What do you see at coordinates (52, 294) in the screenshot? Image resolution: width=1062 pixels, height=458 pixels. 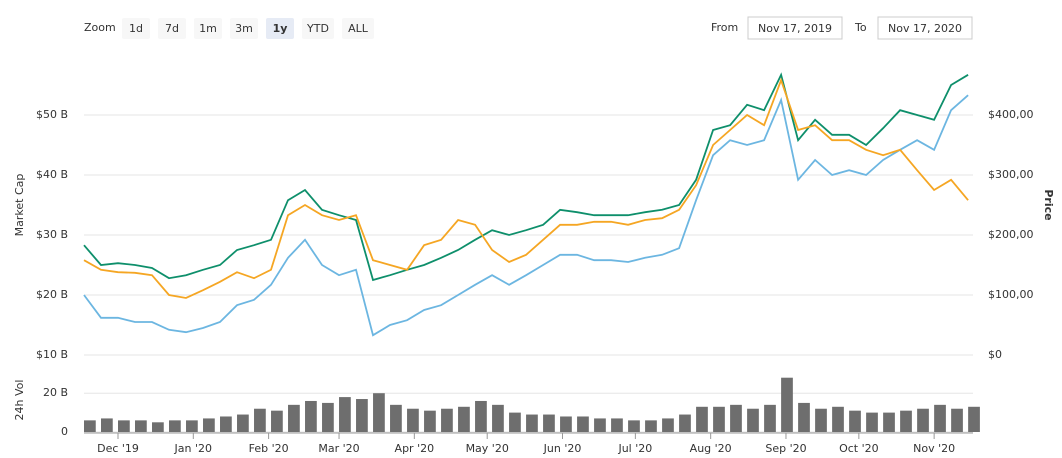 I see `y-tick-label: $20 B` at bounding box center [52, 294].